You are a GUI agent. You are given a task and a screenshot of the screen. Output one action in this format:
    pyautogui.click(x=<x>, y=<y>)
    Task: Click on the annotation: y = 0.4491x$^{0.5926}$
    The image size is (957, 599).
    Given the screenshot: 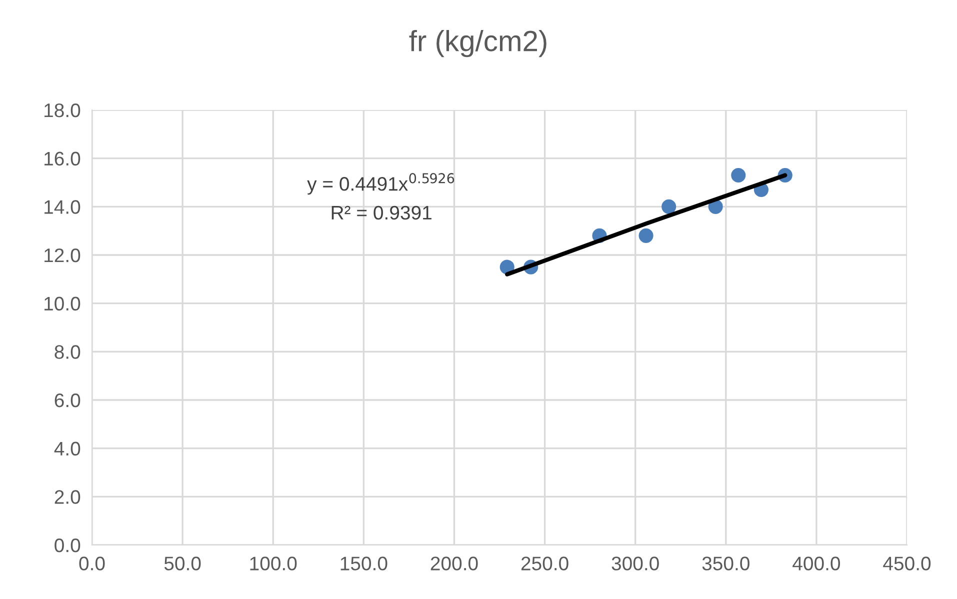 What is the action you would take?
    pyautogui.click(x=380, y=184)
    